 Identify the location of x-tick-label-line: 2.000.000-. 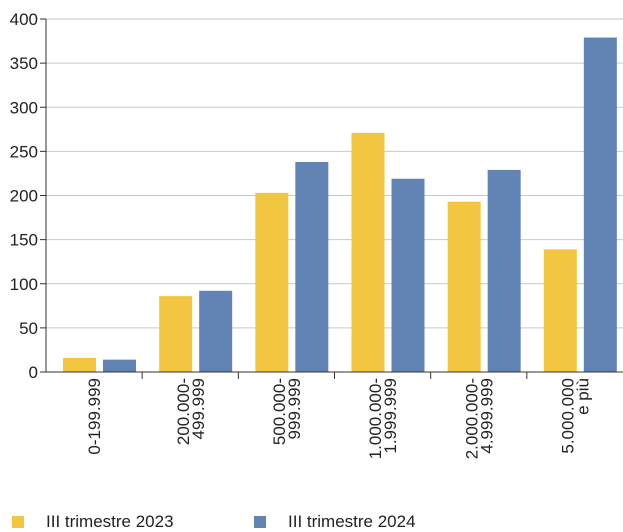
(471, 418).